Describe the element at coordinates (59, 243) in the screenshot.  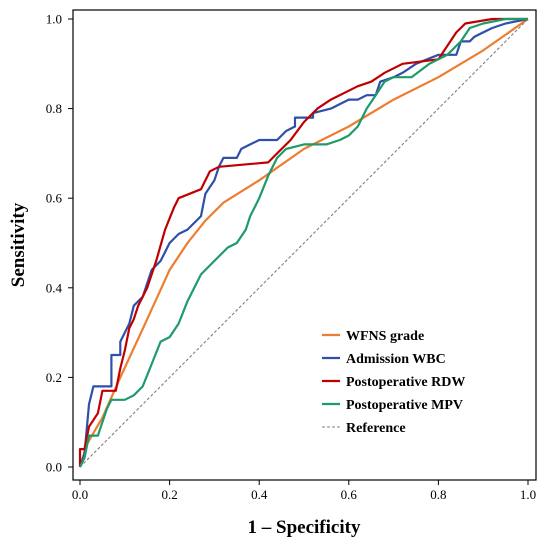
I see `y-axis: 0.0 0.2 0.4 0.6 0.8 1.0` at that location.